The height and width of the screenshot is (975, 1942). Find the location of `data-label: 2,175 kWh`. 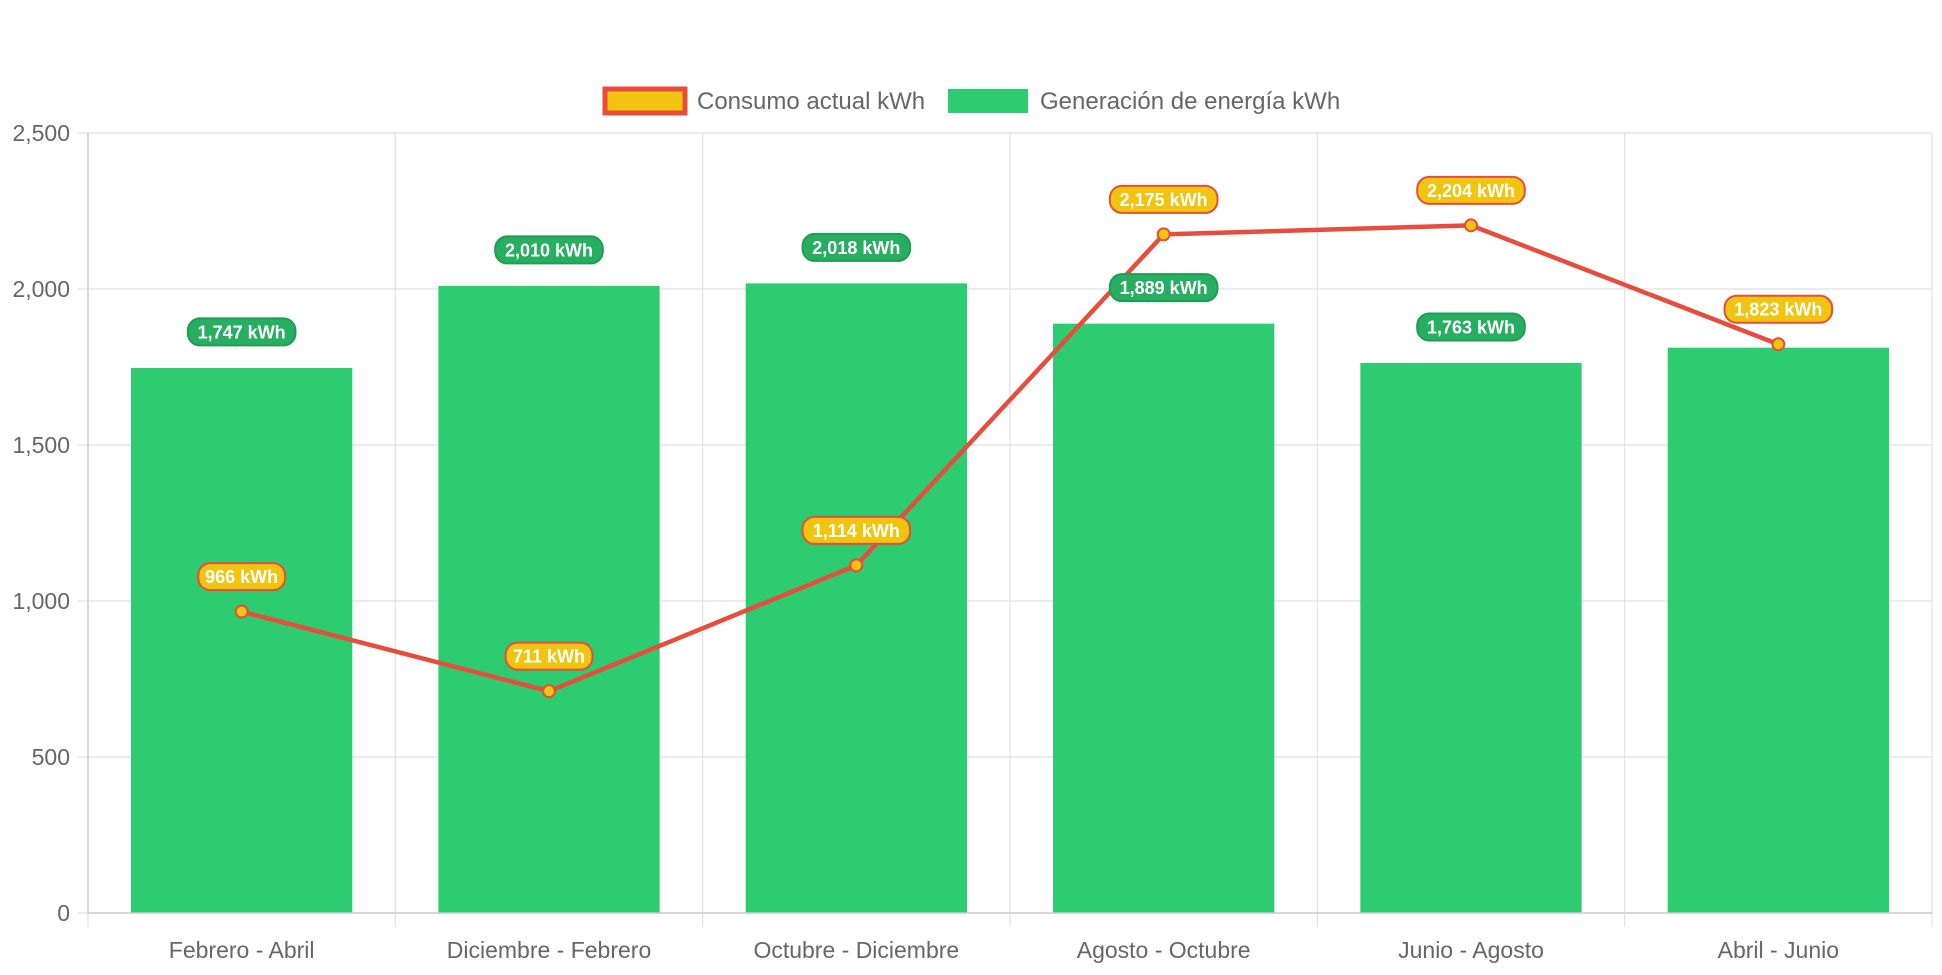

data-label: 2,175 kWh is located at coordinates (1164, 200).